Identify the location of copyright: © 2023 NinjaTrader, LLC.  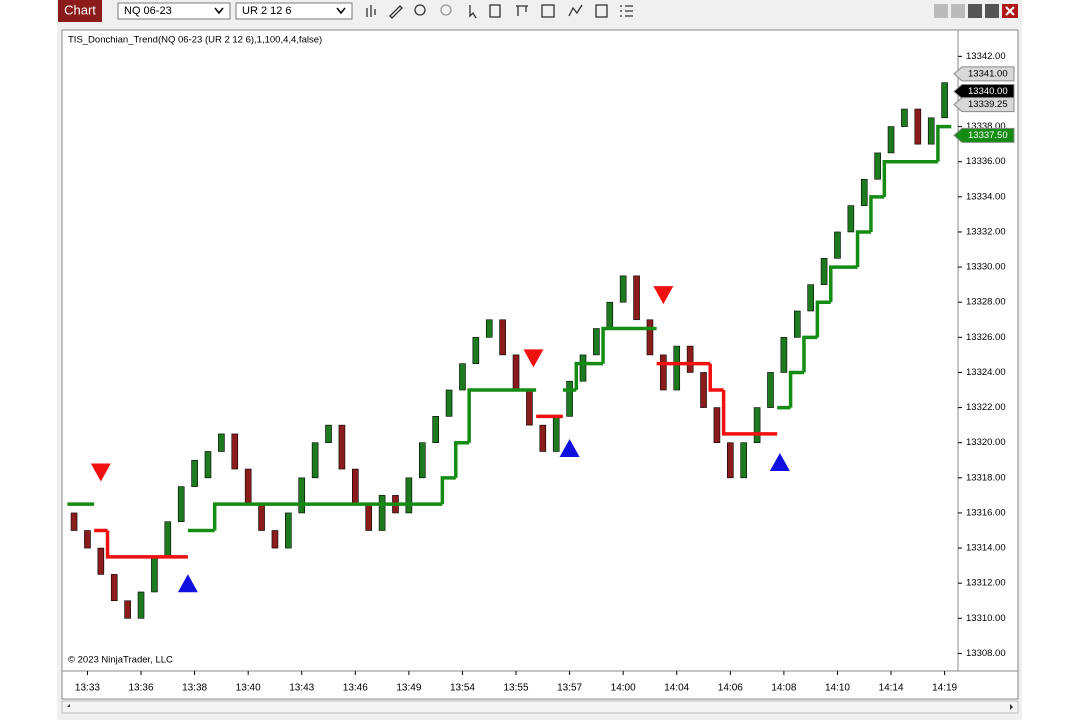
(120, 660).